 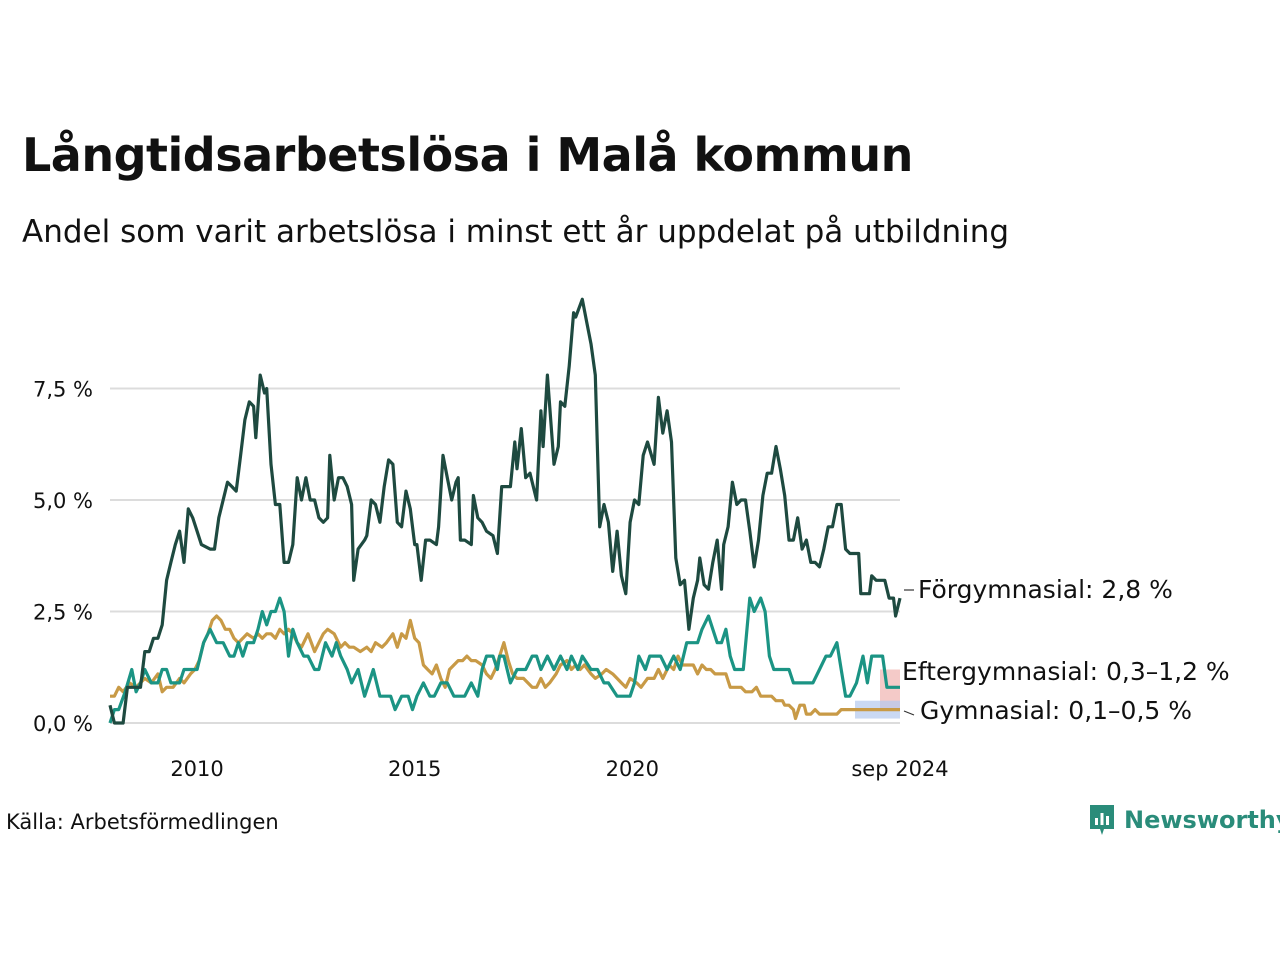 I want to click on x-tick-label: 2020, so click(x=632, y=769).